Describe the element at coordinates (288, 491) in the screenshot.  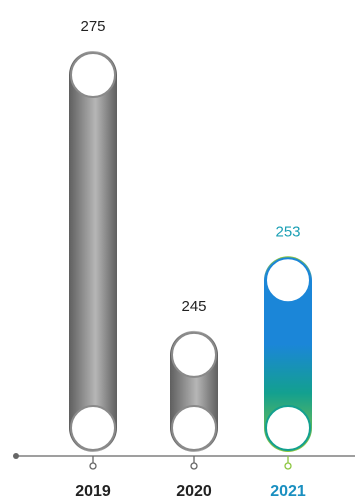
I see `category-label-2021: 2021` at that location.